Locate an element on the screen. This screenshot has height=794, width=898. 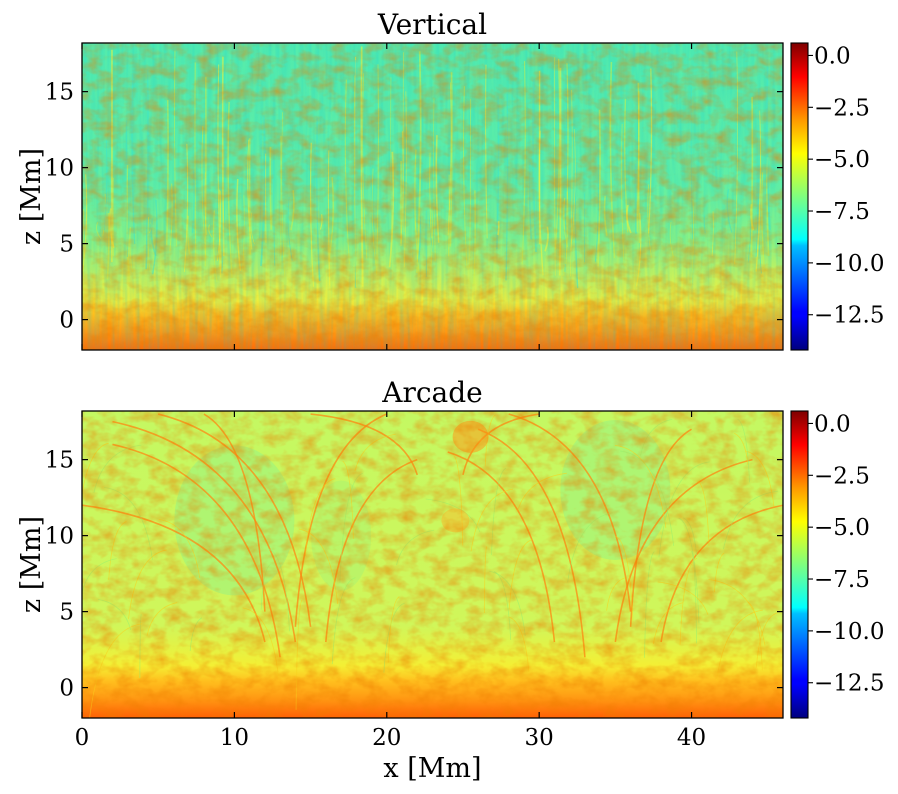
x-tick-label: 0 is located at coordinates (82, 738).